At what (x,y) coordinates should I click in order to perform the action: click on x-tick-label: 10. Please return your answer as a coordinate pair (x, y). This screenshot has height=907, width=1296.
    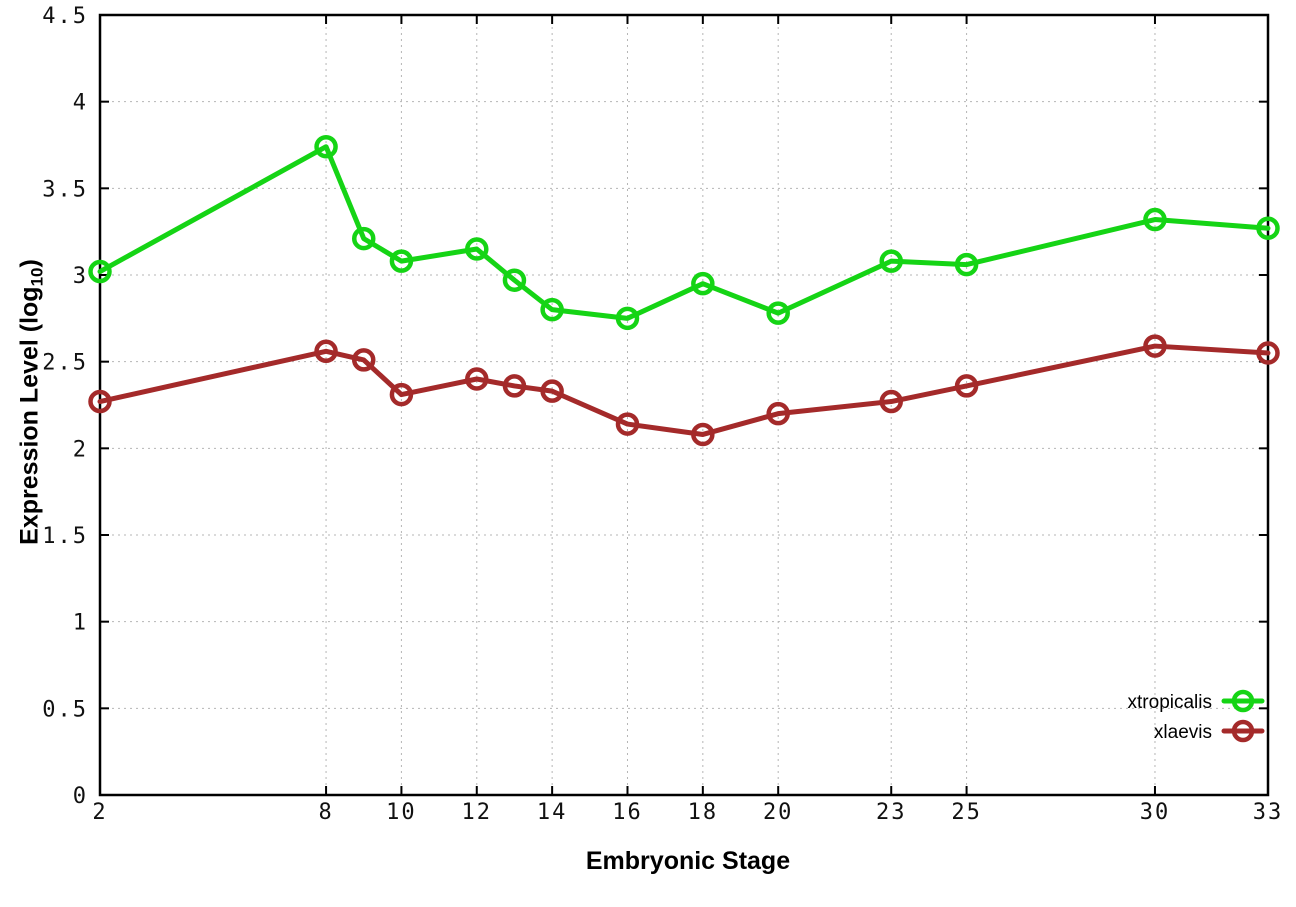
    Looking at the image, I should click on (401, 812).